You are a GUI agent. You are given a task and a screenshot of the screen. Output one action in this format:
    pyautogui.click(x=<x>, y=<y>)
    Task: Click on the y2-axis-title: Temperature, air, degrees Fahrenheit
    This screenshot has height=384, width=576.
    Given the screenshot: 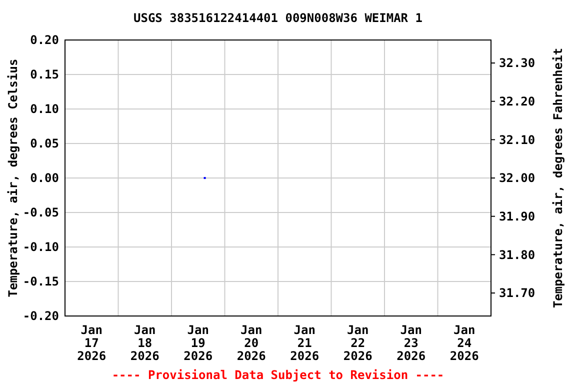 What is the action you would take?
    pyautogui.click(x=558, y=178)
    